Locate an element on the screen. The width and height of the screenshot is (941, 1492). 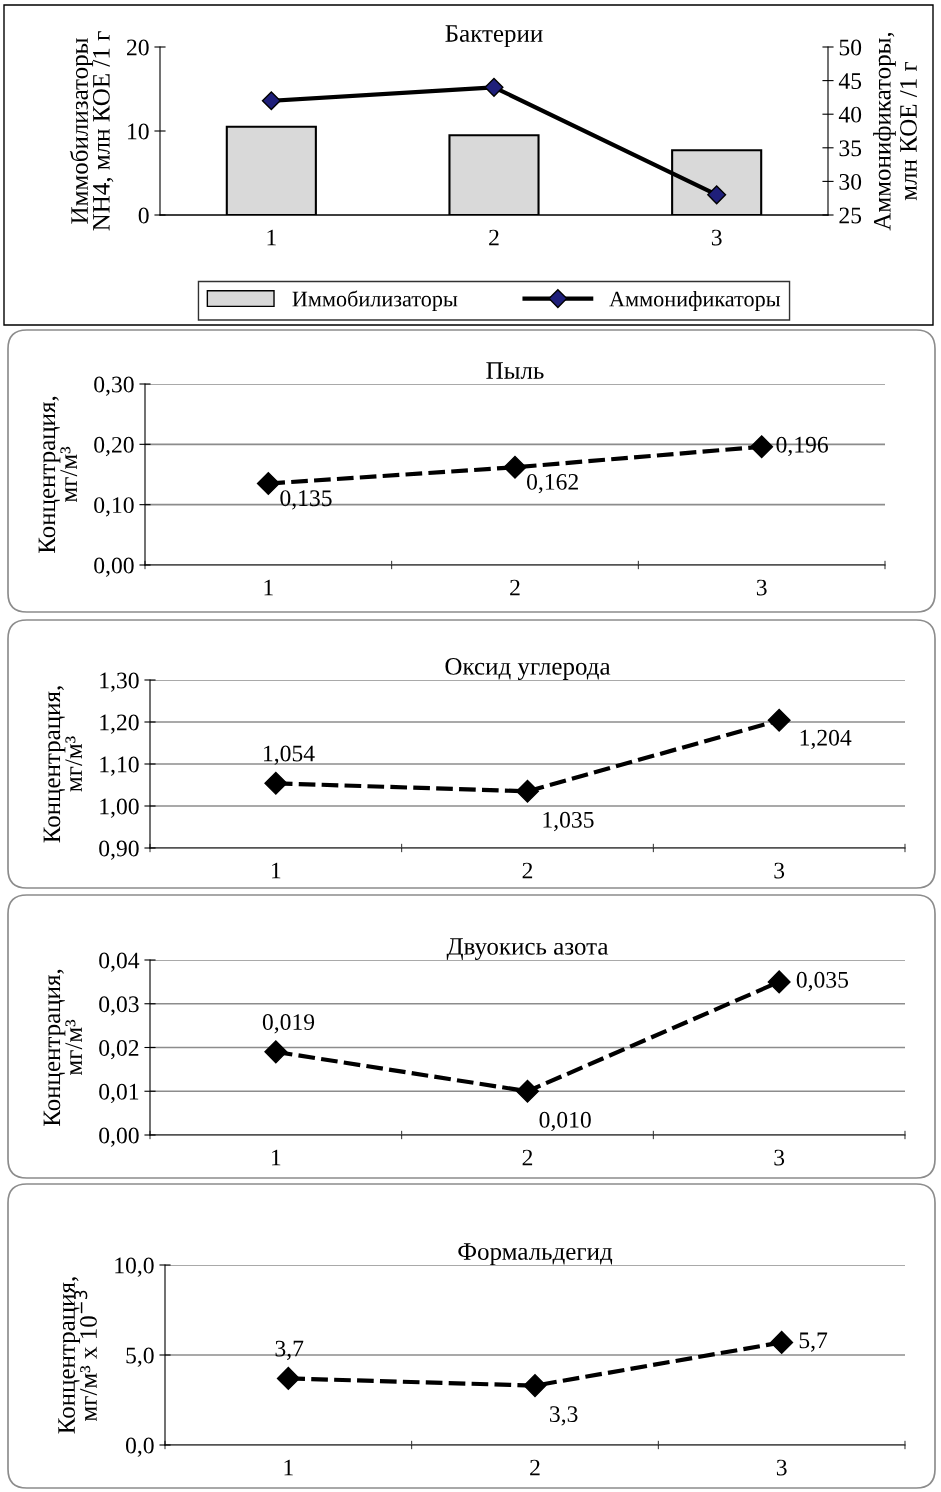
y-axis-title: Иммобилизаторы NH4, млн КОЕ /1 г is located at coordinates (91, 131).